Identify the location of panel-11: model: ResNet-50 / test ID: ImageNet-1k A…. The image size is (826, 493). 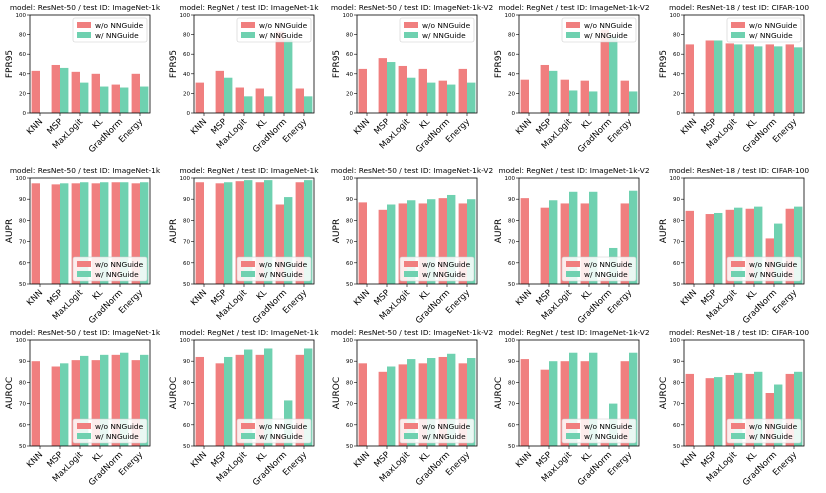
(83, 408).